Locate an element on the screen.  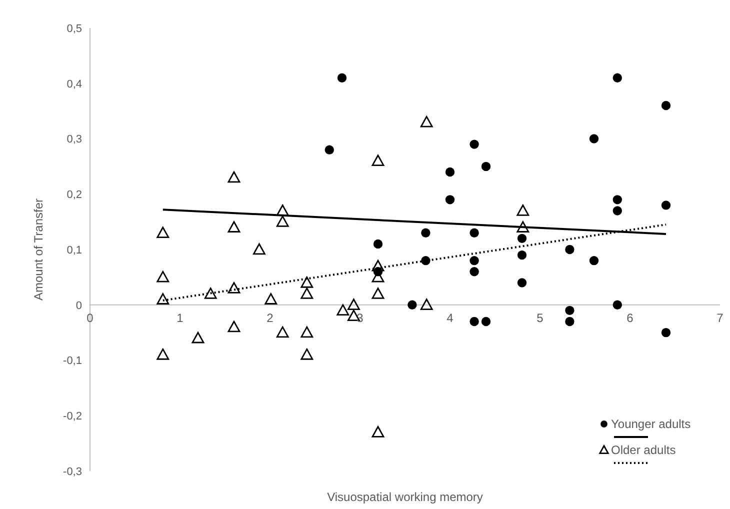
x-axis-title: Visuospatial working memory is located at coordinates (405, 497).